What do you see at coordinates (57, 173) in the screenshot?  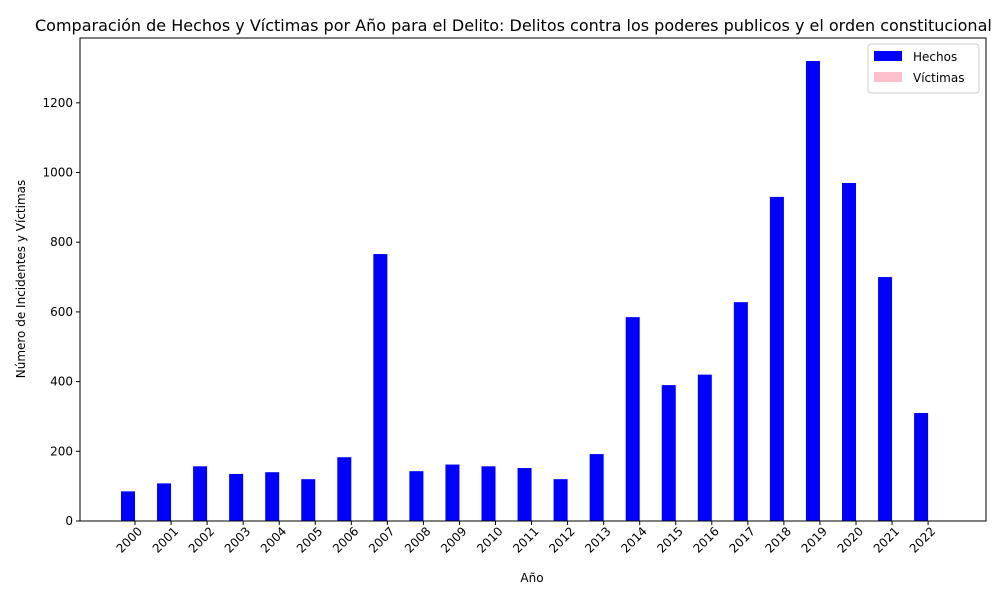 I see `y-tick-label: 1000` at bounding box center [57, 173].